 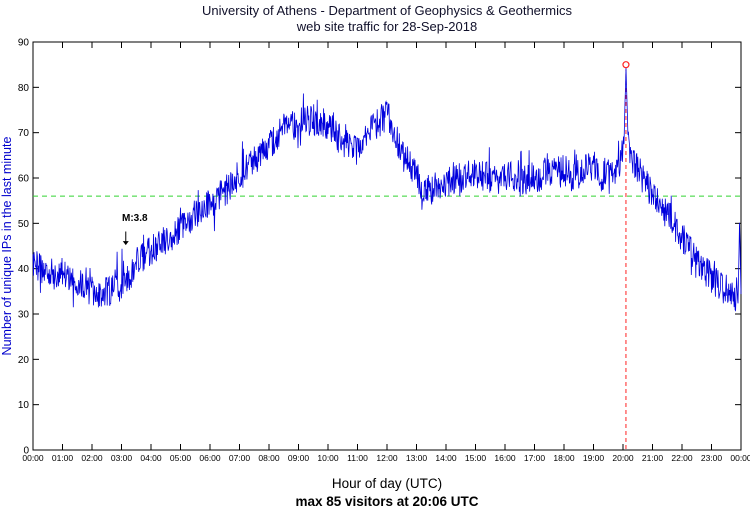 I want to click on y-tick-label: 90, so click(x=24, y=43).